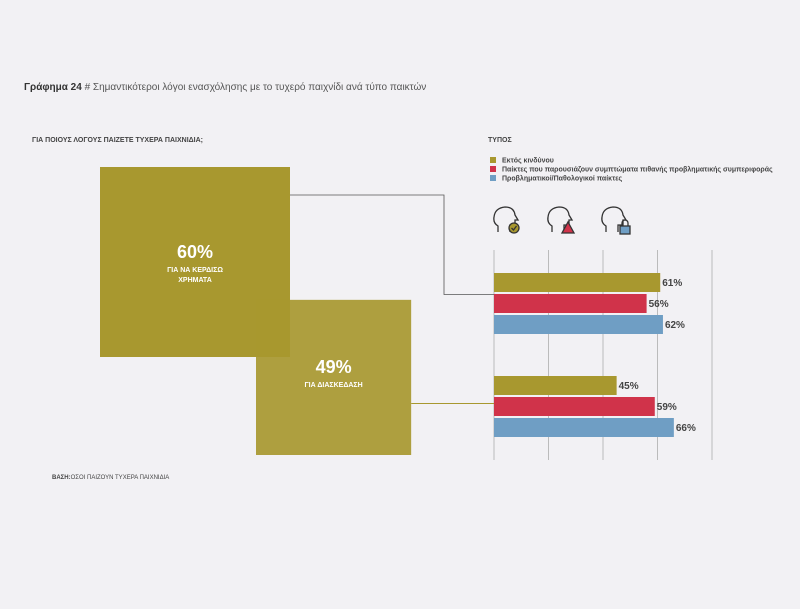 The height and width of the screenshot is (609, 800). I want to click on reason-value: 49%, so click(333, 367).